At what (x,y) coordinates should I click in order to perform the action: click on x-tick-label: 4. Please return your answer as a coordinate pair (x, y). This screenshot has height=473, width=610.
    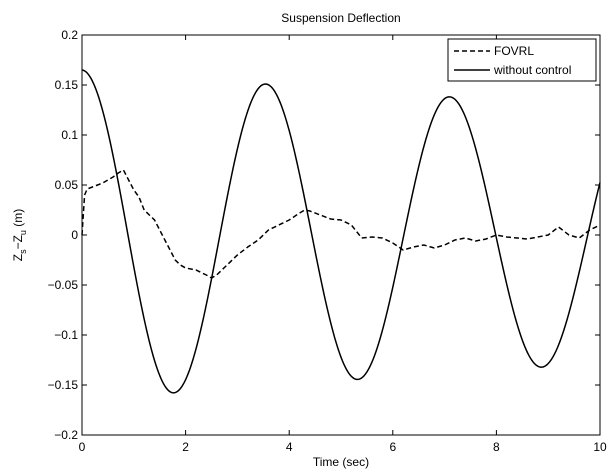
    Looking at the image, I should click on (289, 447).